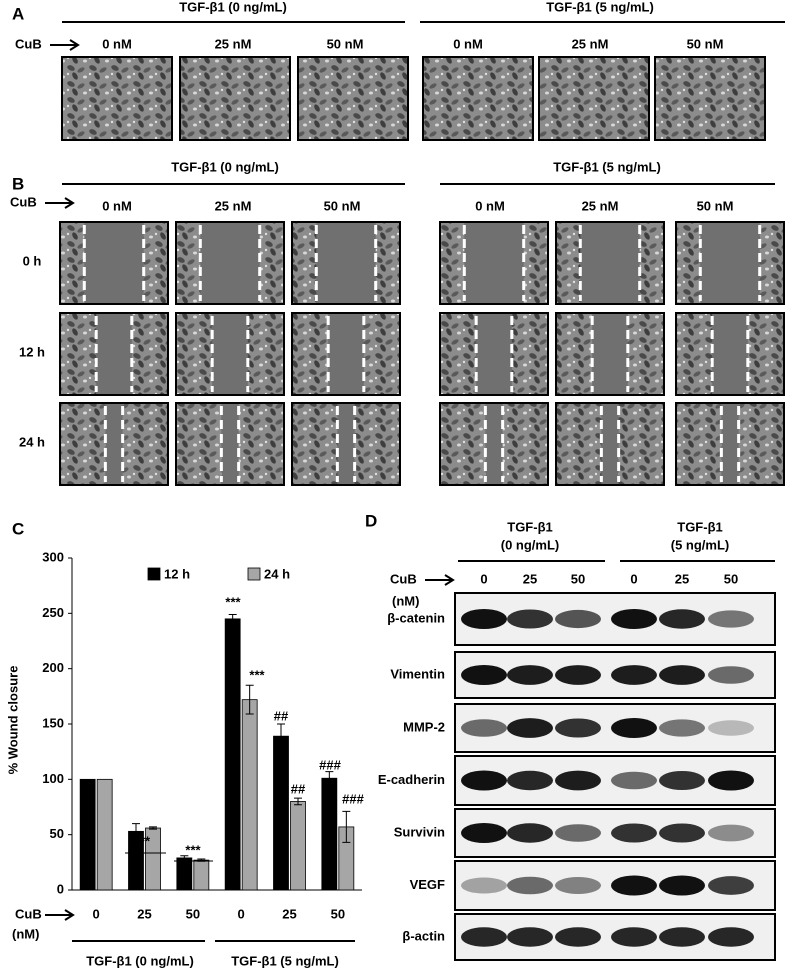  Describe the element at coordinates (427, 884) in the screenshot. I see `protein-label: VEGF` at that location.